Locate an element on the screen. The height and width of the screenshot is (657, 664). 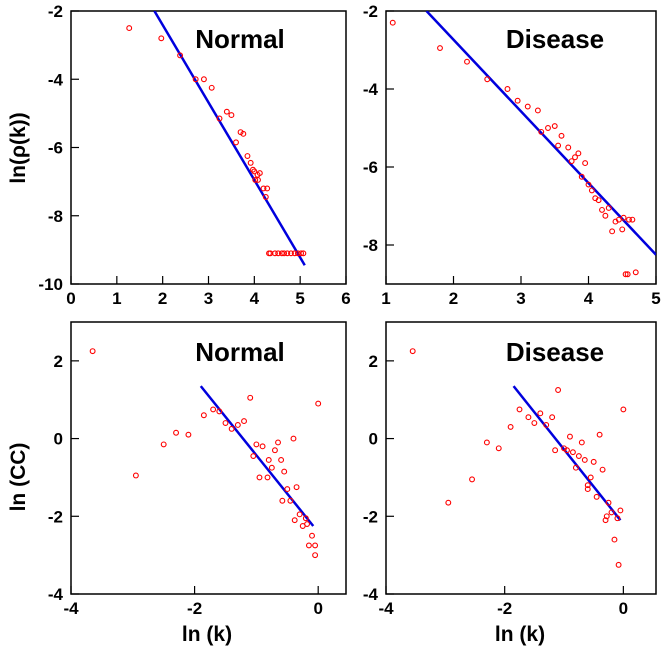
x-tick-label: 6 is located at coordinates (345, 298).